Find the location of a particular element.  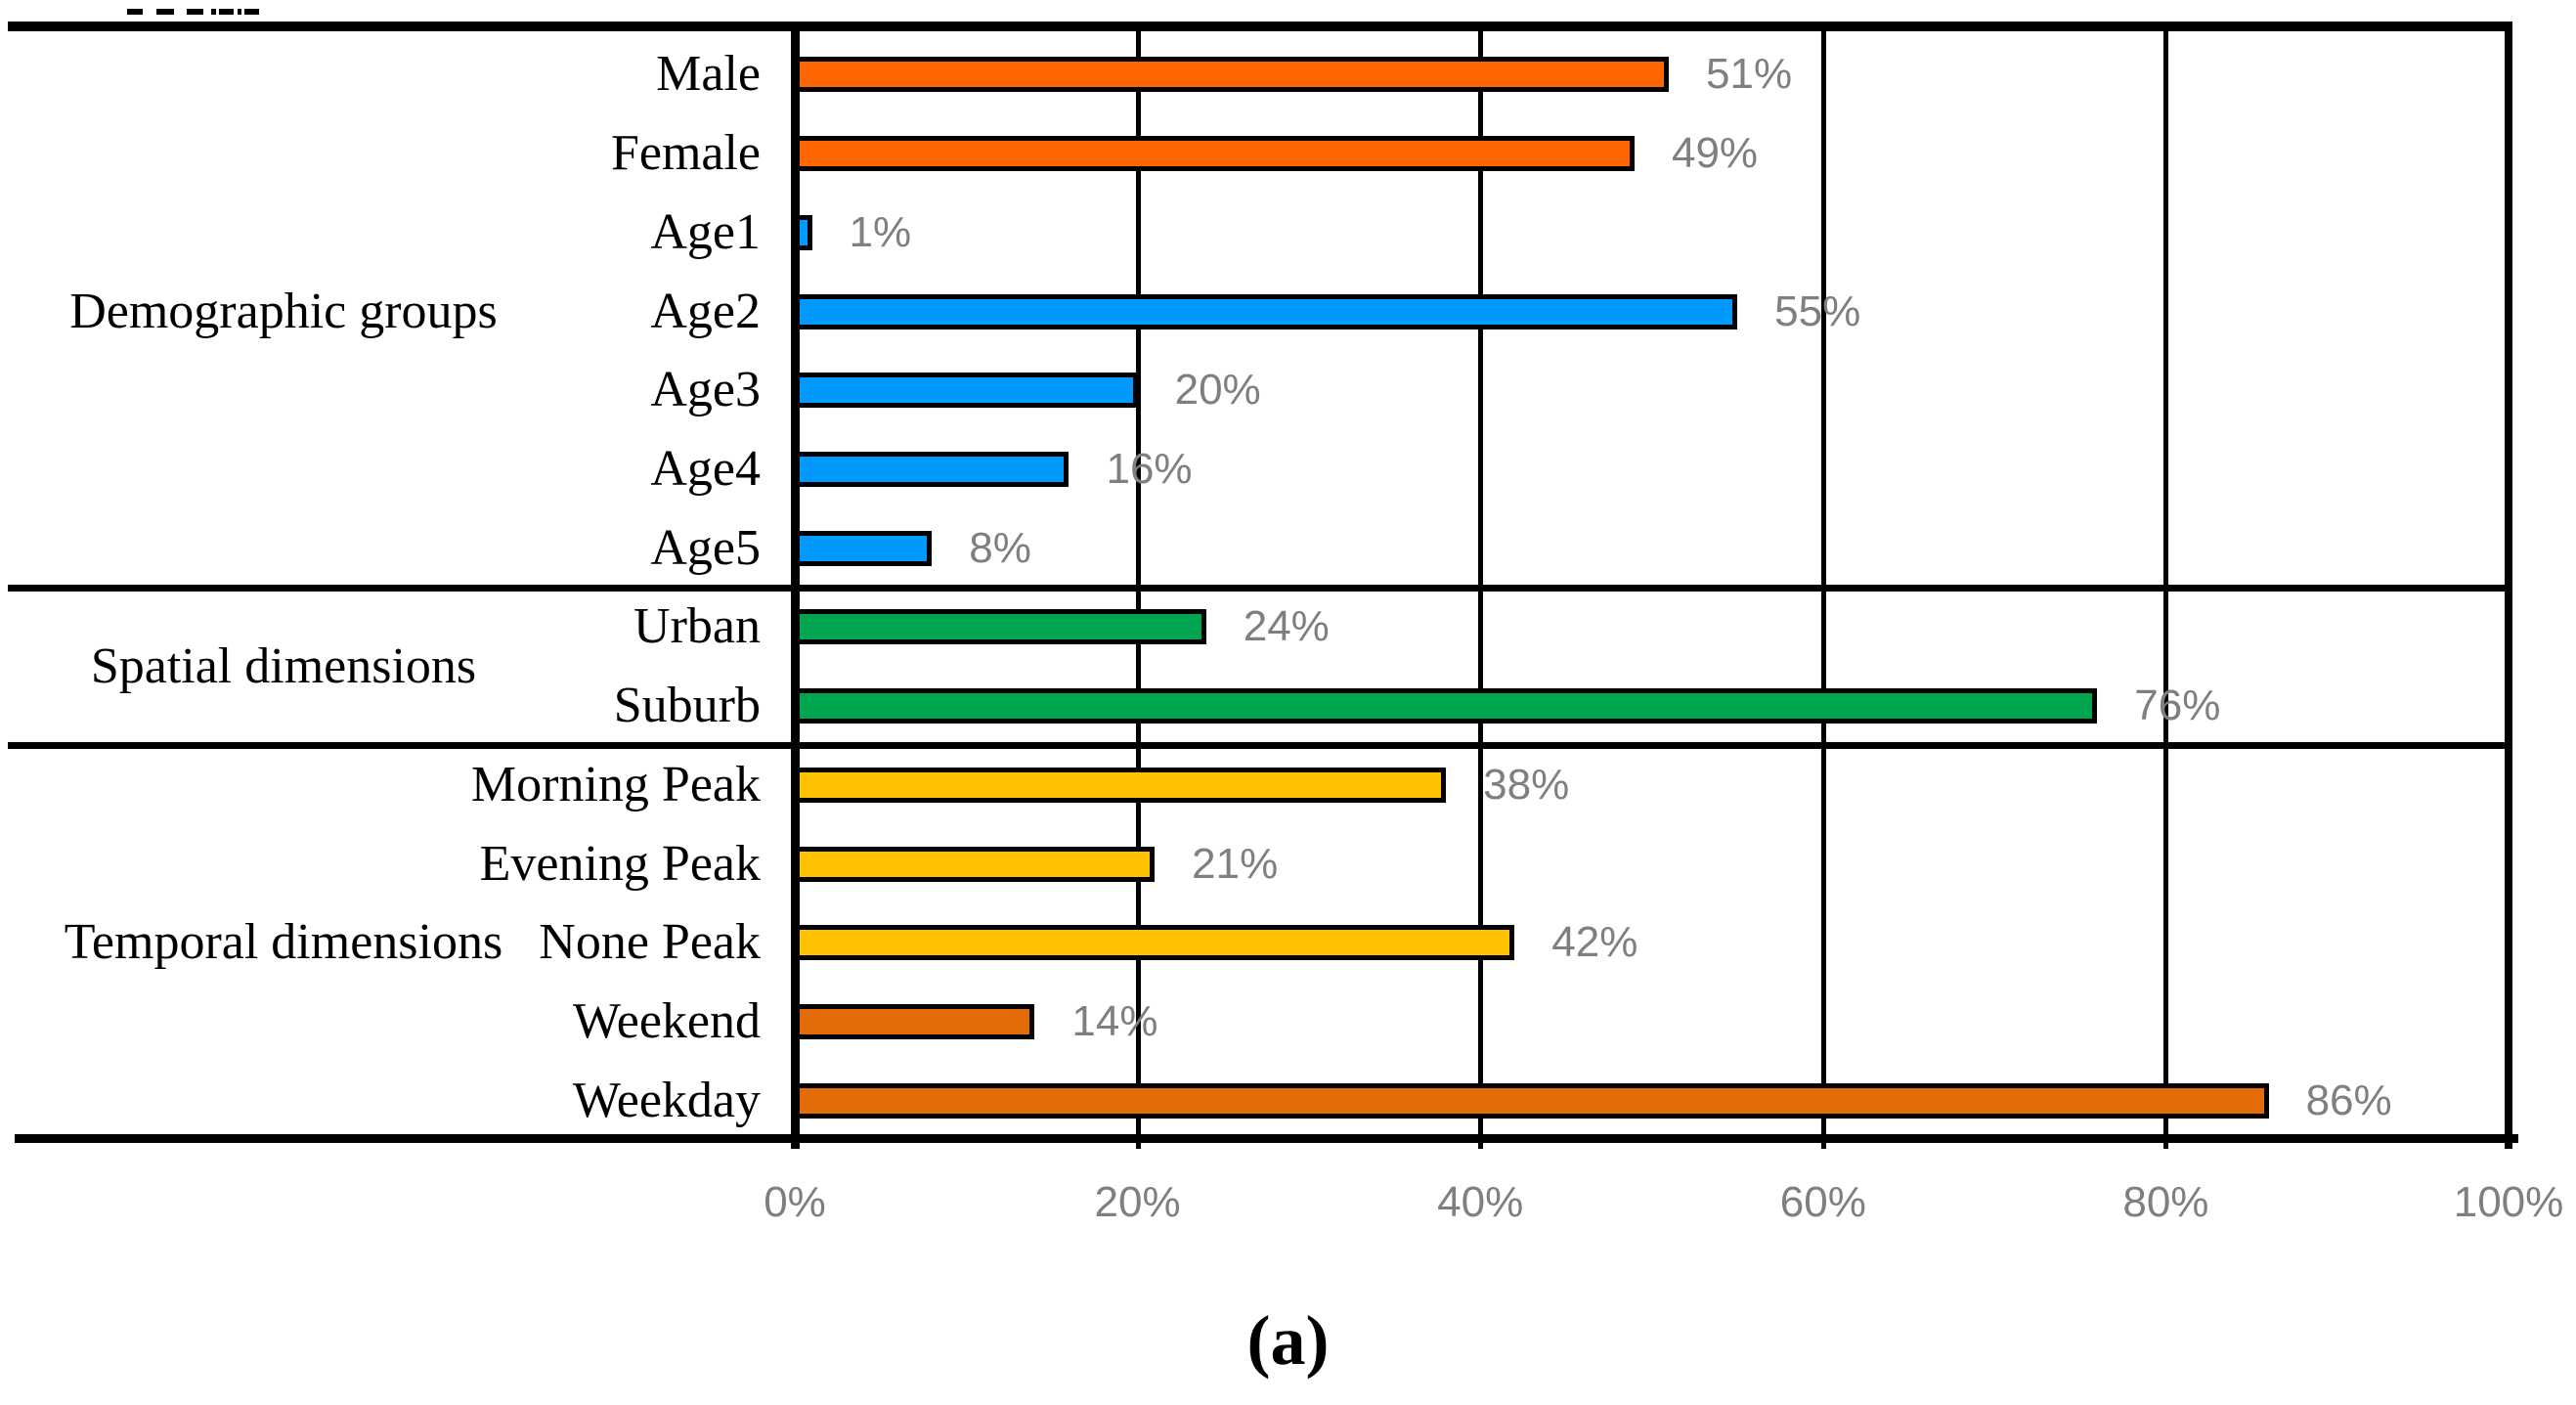

category-label-age1: Age1 is located at coordinates (705, 232).